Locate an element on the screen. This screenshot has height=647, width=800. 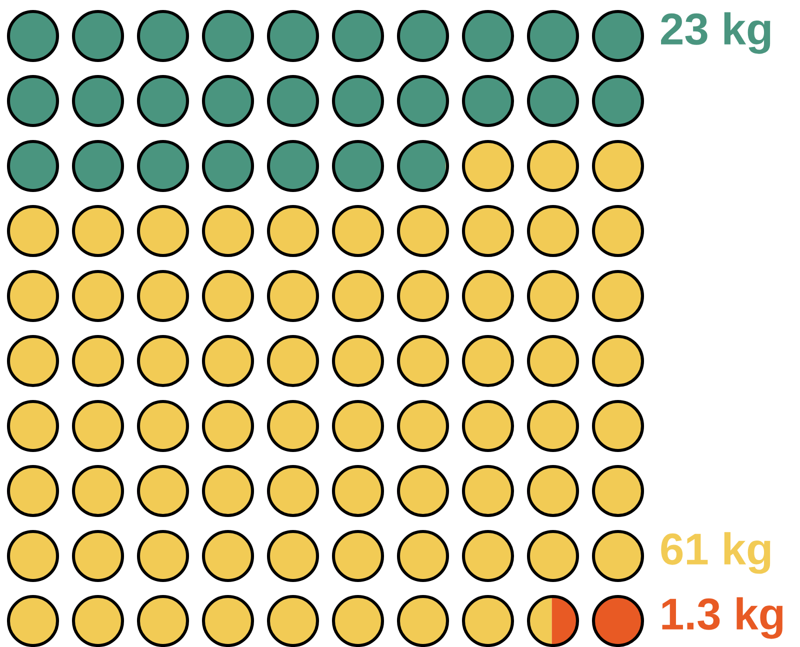
data-label: 61 kg is located at coordinates (715, 553).